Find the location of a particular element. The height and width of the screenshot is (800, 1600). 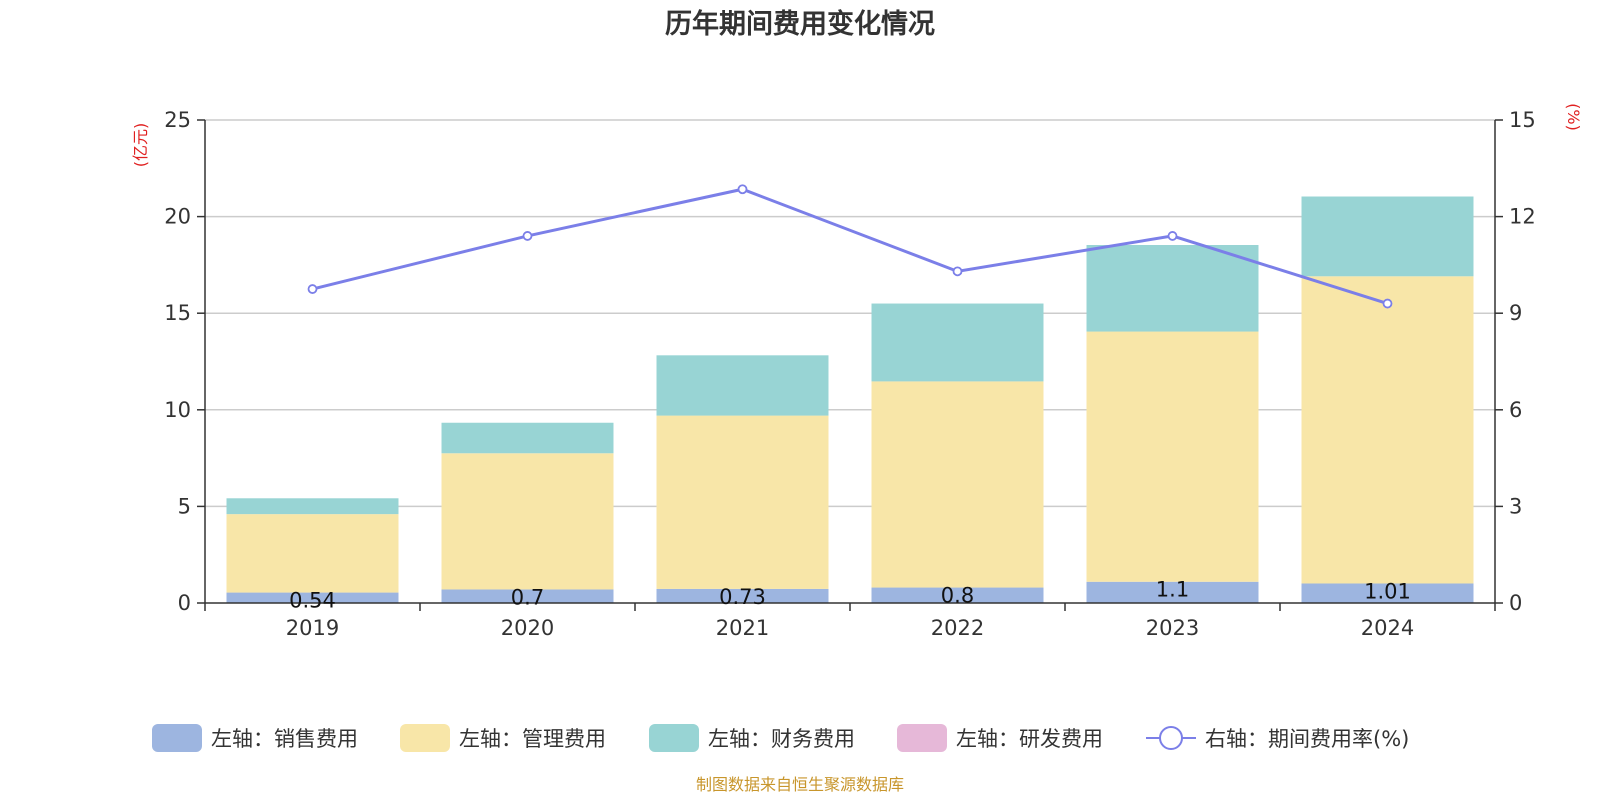

right-tick-label: 12 is located at coordinates (1522, 217).